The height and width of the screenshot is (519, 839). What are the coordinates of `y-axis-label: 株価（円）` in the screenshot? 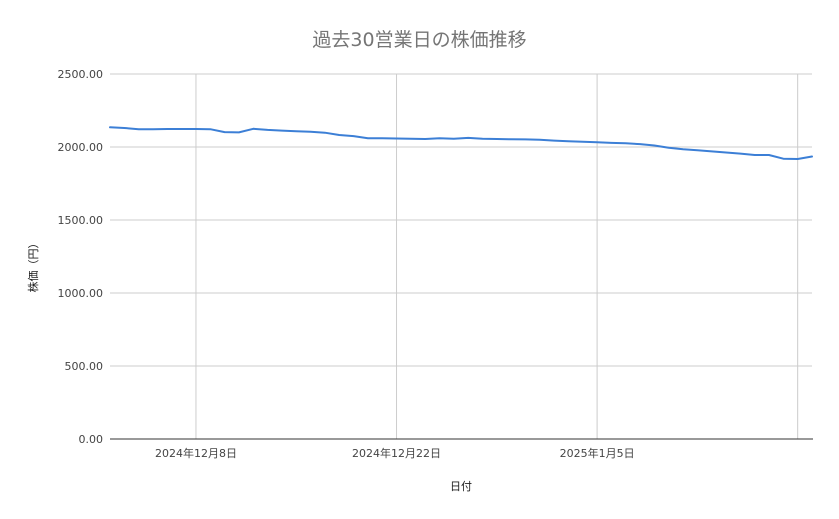 It's located at (33, 265).